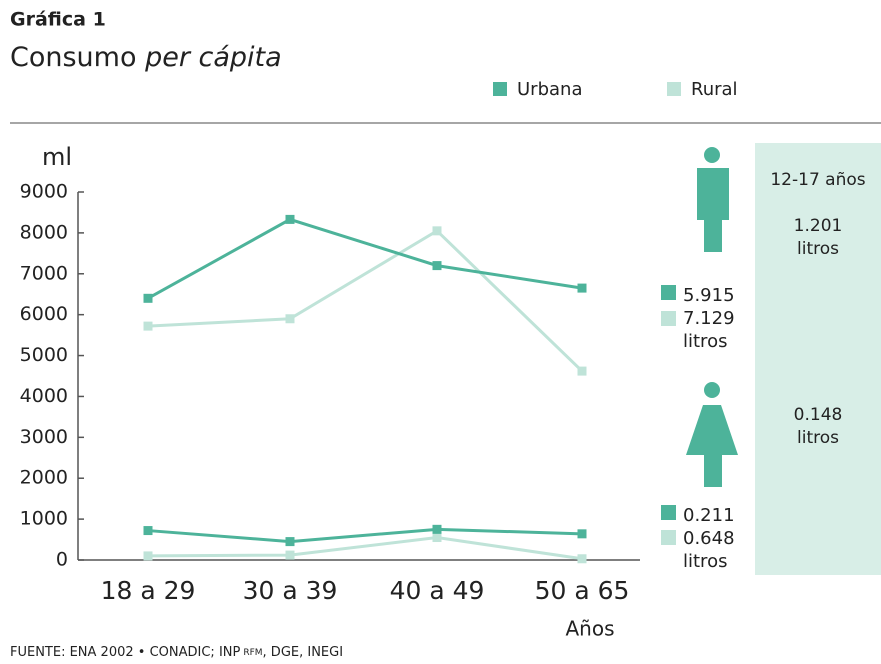 This screenshot has height=664, width=881. I want to click on y-axis-label: ml, so click(57, 157).